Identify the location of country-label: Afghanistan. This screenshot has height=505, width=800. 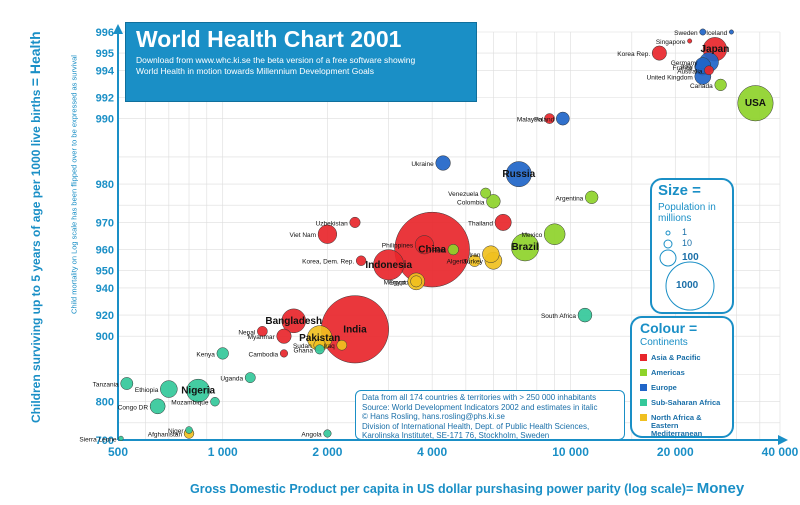
(165, 434).